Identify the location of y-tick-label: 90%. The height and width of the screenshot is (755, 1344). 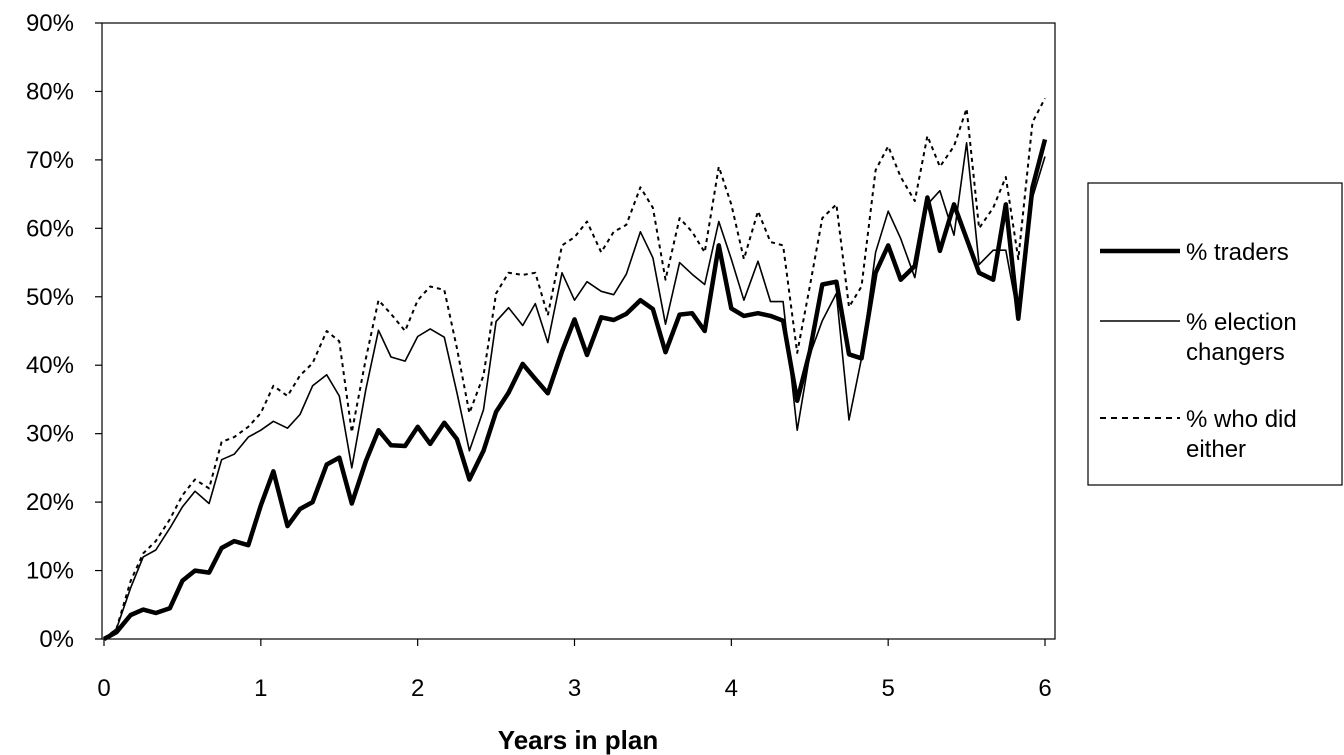
(50, 23).